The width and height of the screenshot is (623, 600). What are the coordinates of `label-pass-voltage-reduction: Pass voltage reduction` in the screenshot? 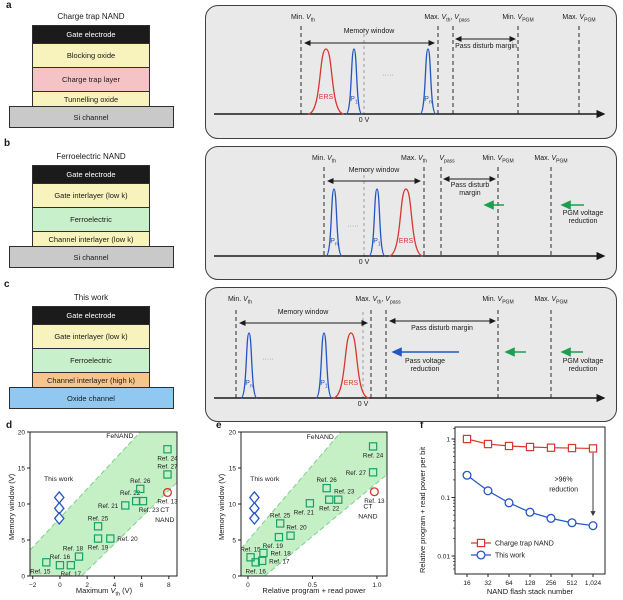 It's located at (425, 366).